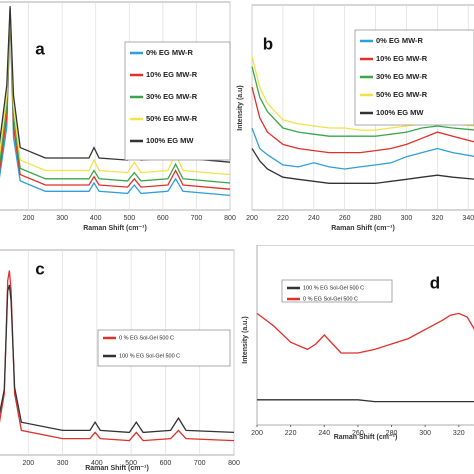 The width and height of the screenshot is (474, 474). What do you see at coordinates (435, 282) in the screenshot?
I see `panel-letter: d` at bounding box center [435, 282].